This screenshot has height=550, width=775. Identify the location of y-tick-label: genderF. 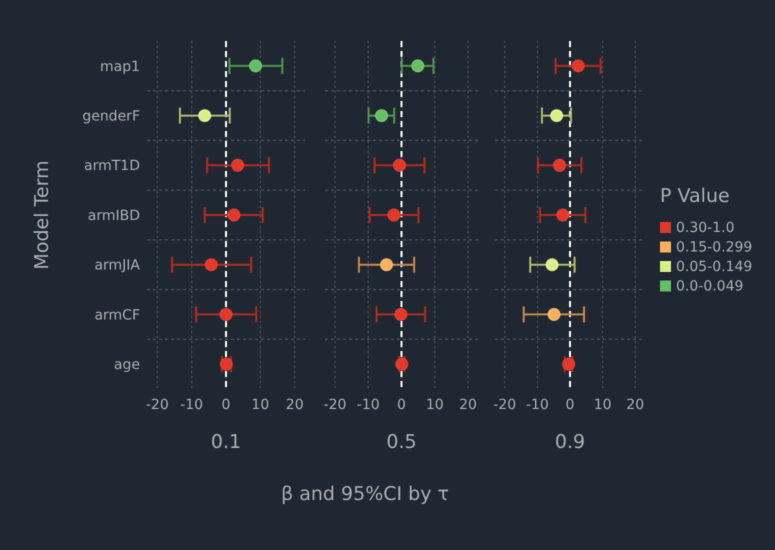
(111, 116).